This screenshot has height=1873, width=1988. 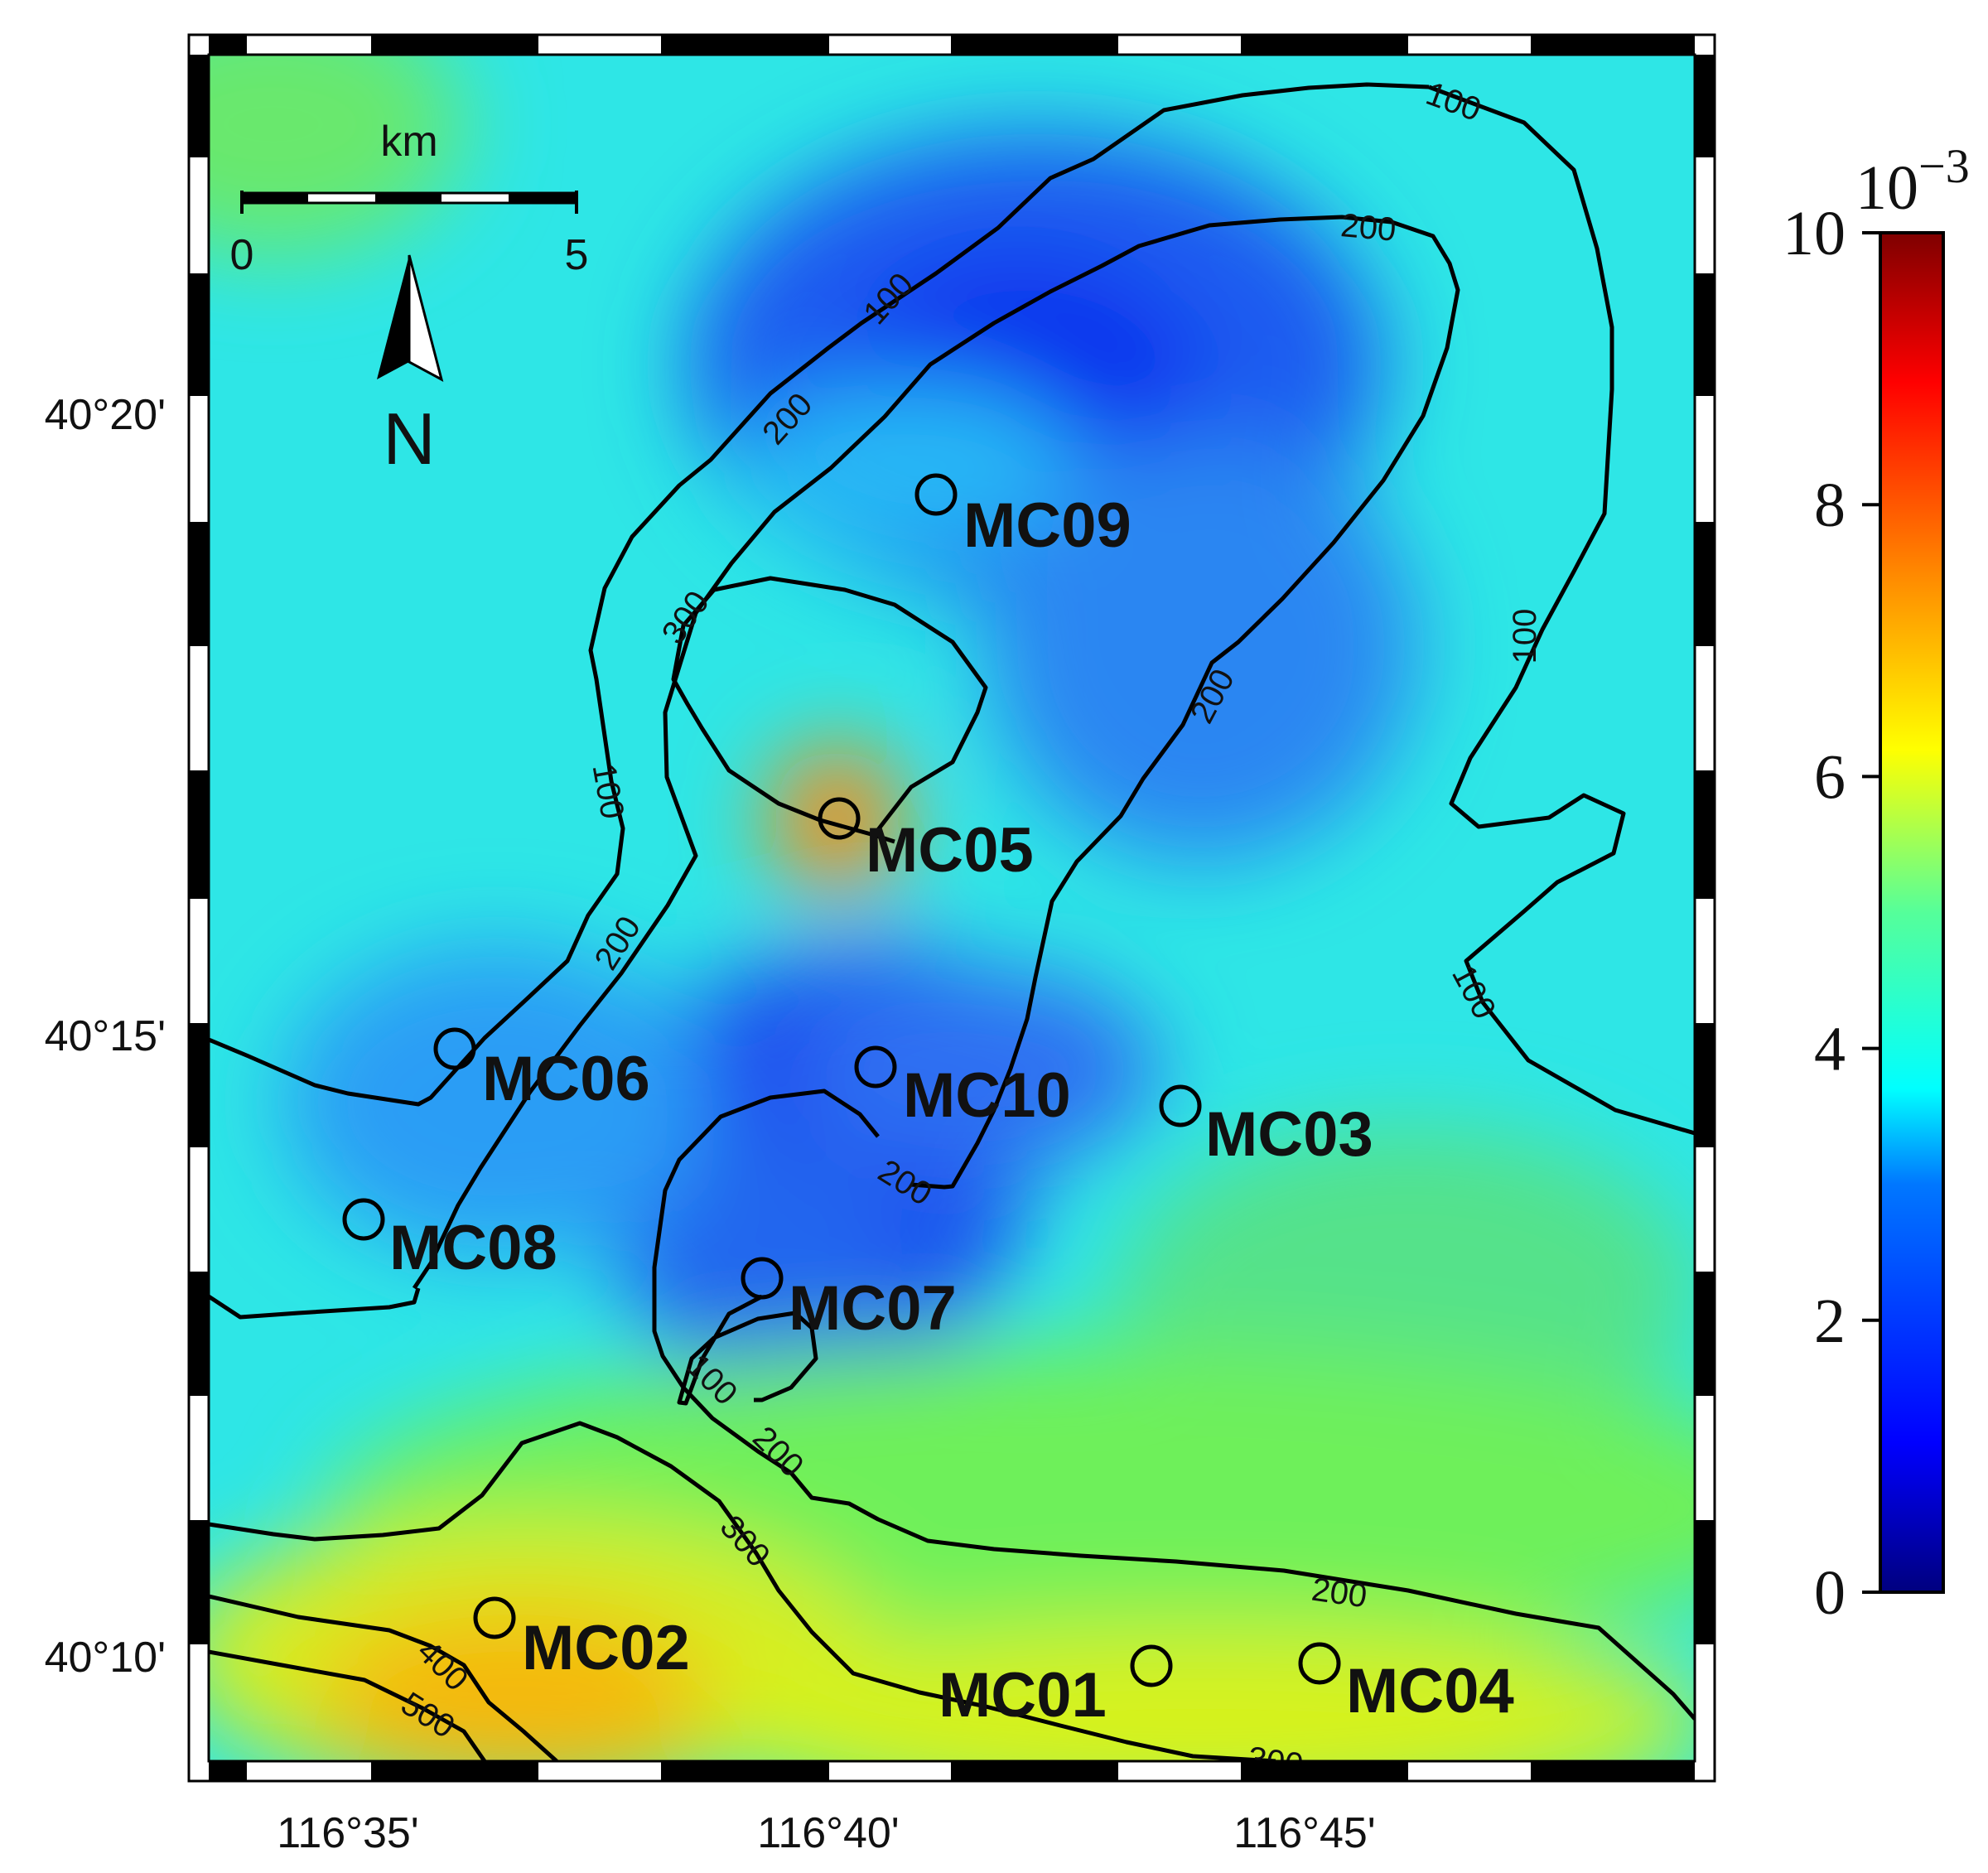 I want to click on scale-unit: km, so click(x=408, y=142).